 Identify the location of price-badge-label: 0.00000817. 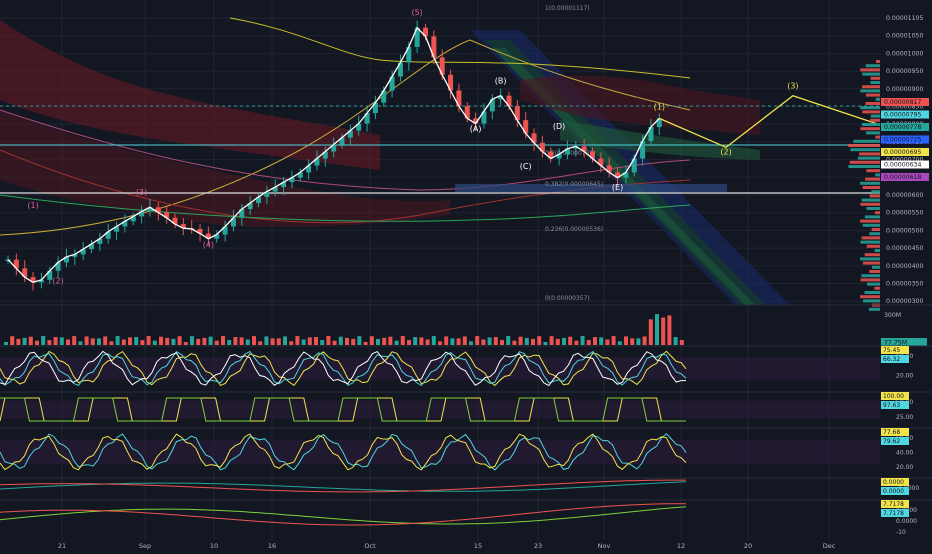
(902, 102).